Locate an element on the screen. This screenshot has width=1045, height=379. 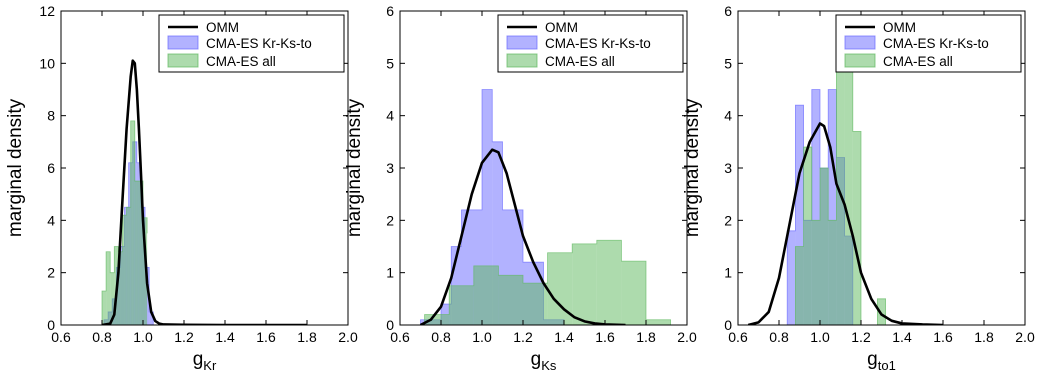
plot-area is located at coordinates (204, 192).